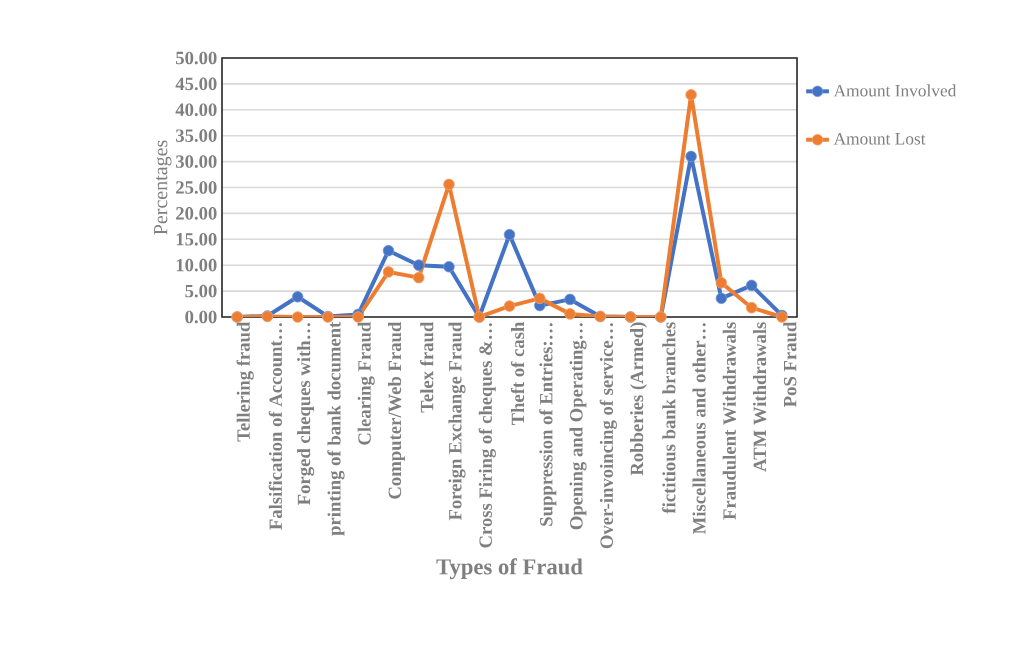  I want to click on y-tick-label: 45.00, so click(196, 84).